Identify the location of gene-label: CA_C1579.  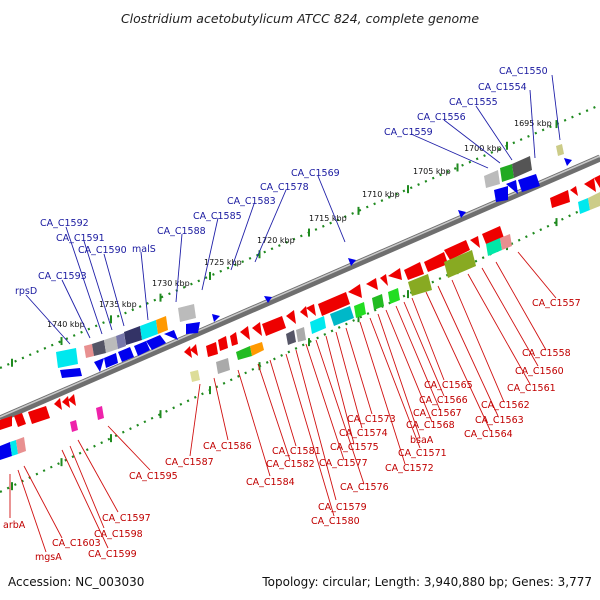
(342, 507).